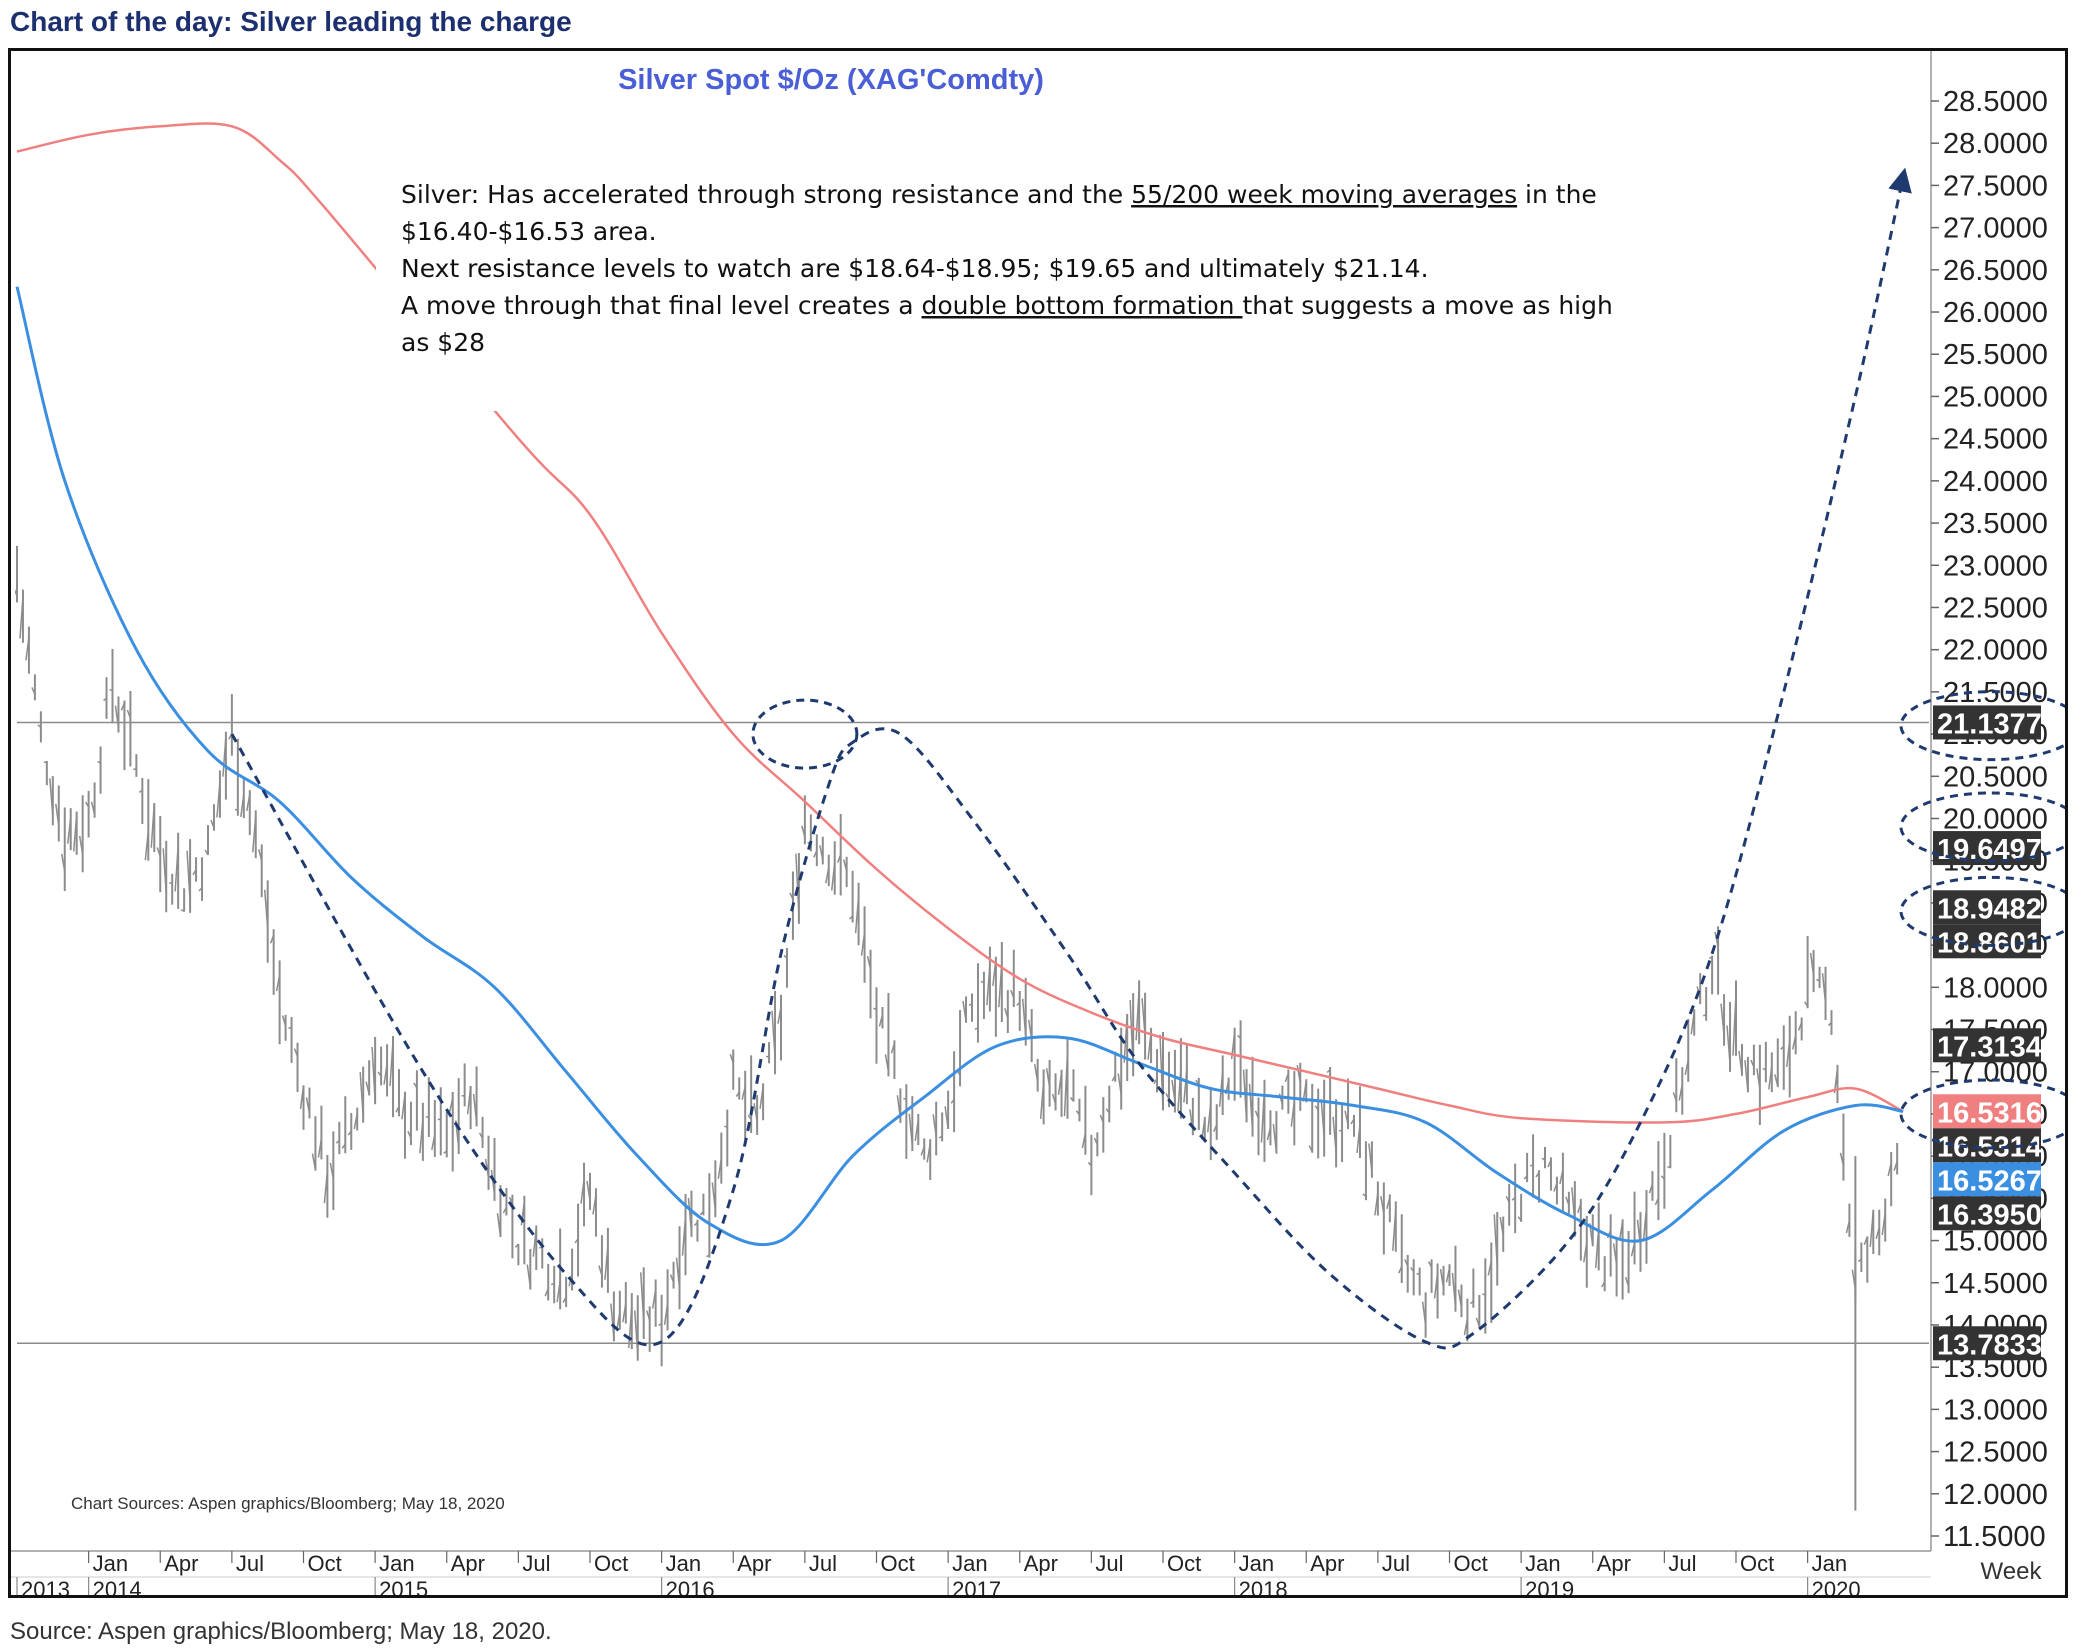 The height and width of the screenshot is (1648, 2076). I want to click on x-month-label: Jul, so click(823, 1563).